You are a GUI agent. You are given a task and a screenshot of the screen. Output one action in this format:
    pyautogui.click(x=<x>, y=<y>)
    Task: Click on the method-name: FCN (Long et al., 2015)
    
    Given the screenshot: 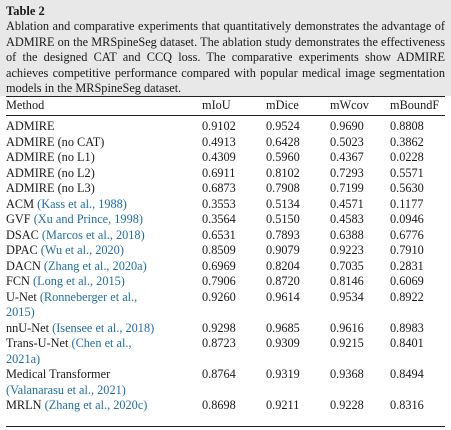 What is the action you would take?
    pyautogui.click(x=81, y=282)
    